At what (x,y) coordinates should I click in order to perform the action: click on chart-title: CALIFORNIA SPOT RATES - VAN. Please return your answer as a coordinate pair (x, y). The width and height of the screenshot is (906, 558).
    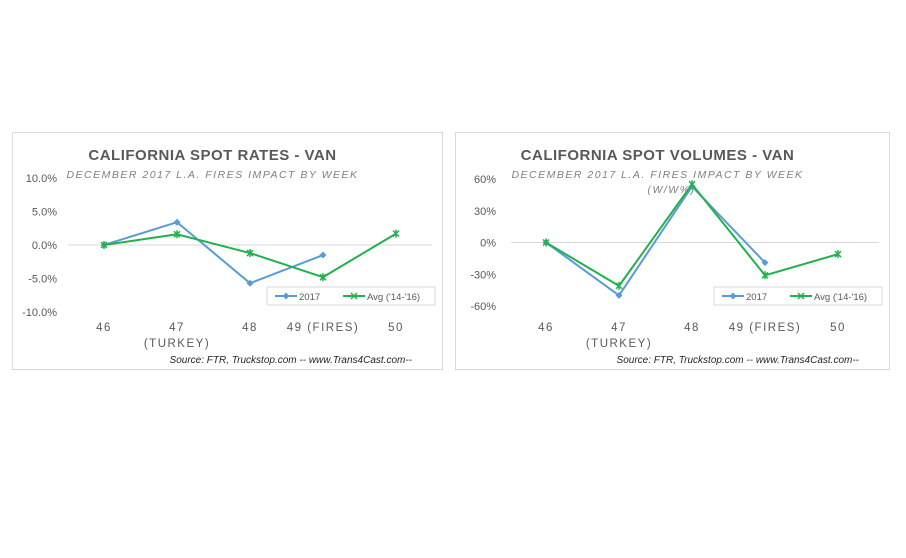
    Looking at the image, I should click on (212, 155).